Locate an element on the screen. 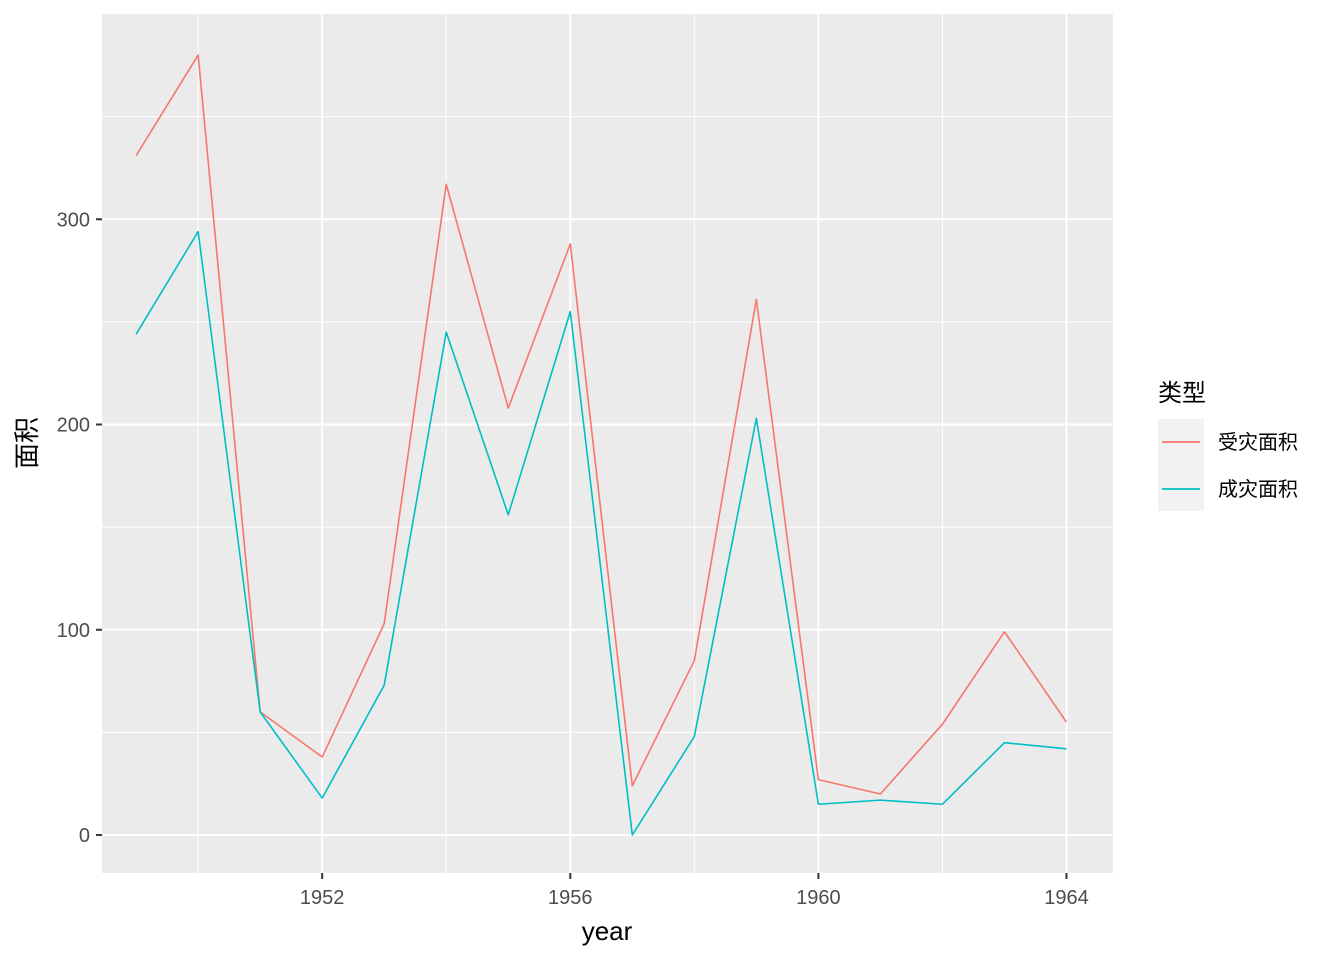  y-tick-label: 100 is located at coordinates (73, 631).